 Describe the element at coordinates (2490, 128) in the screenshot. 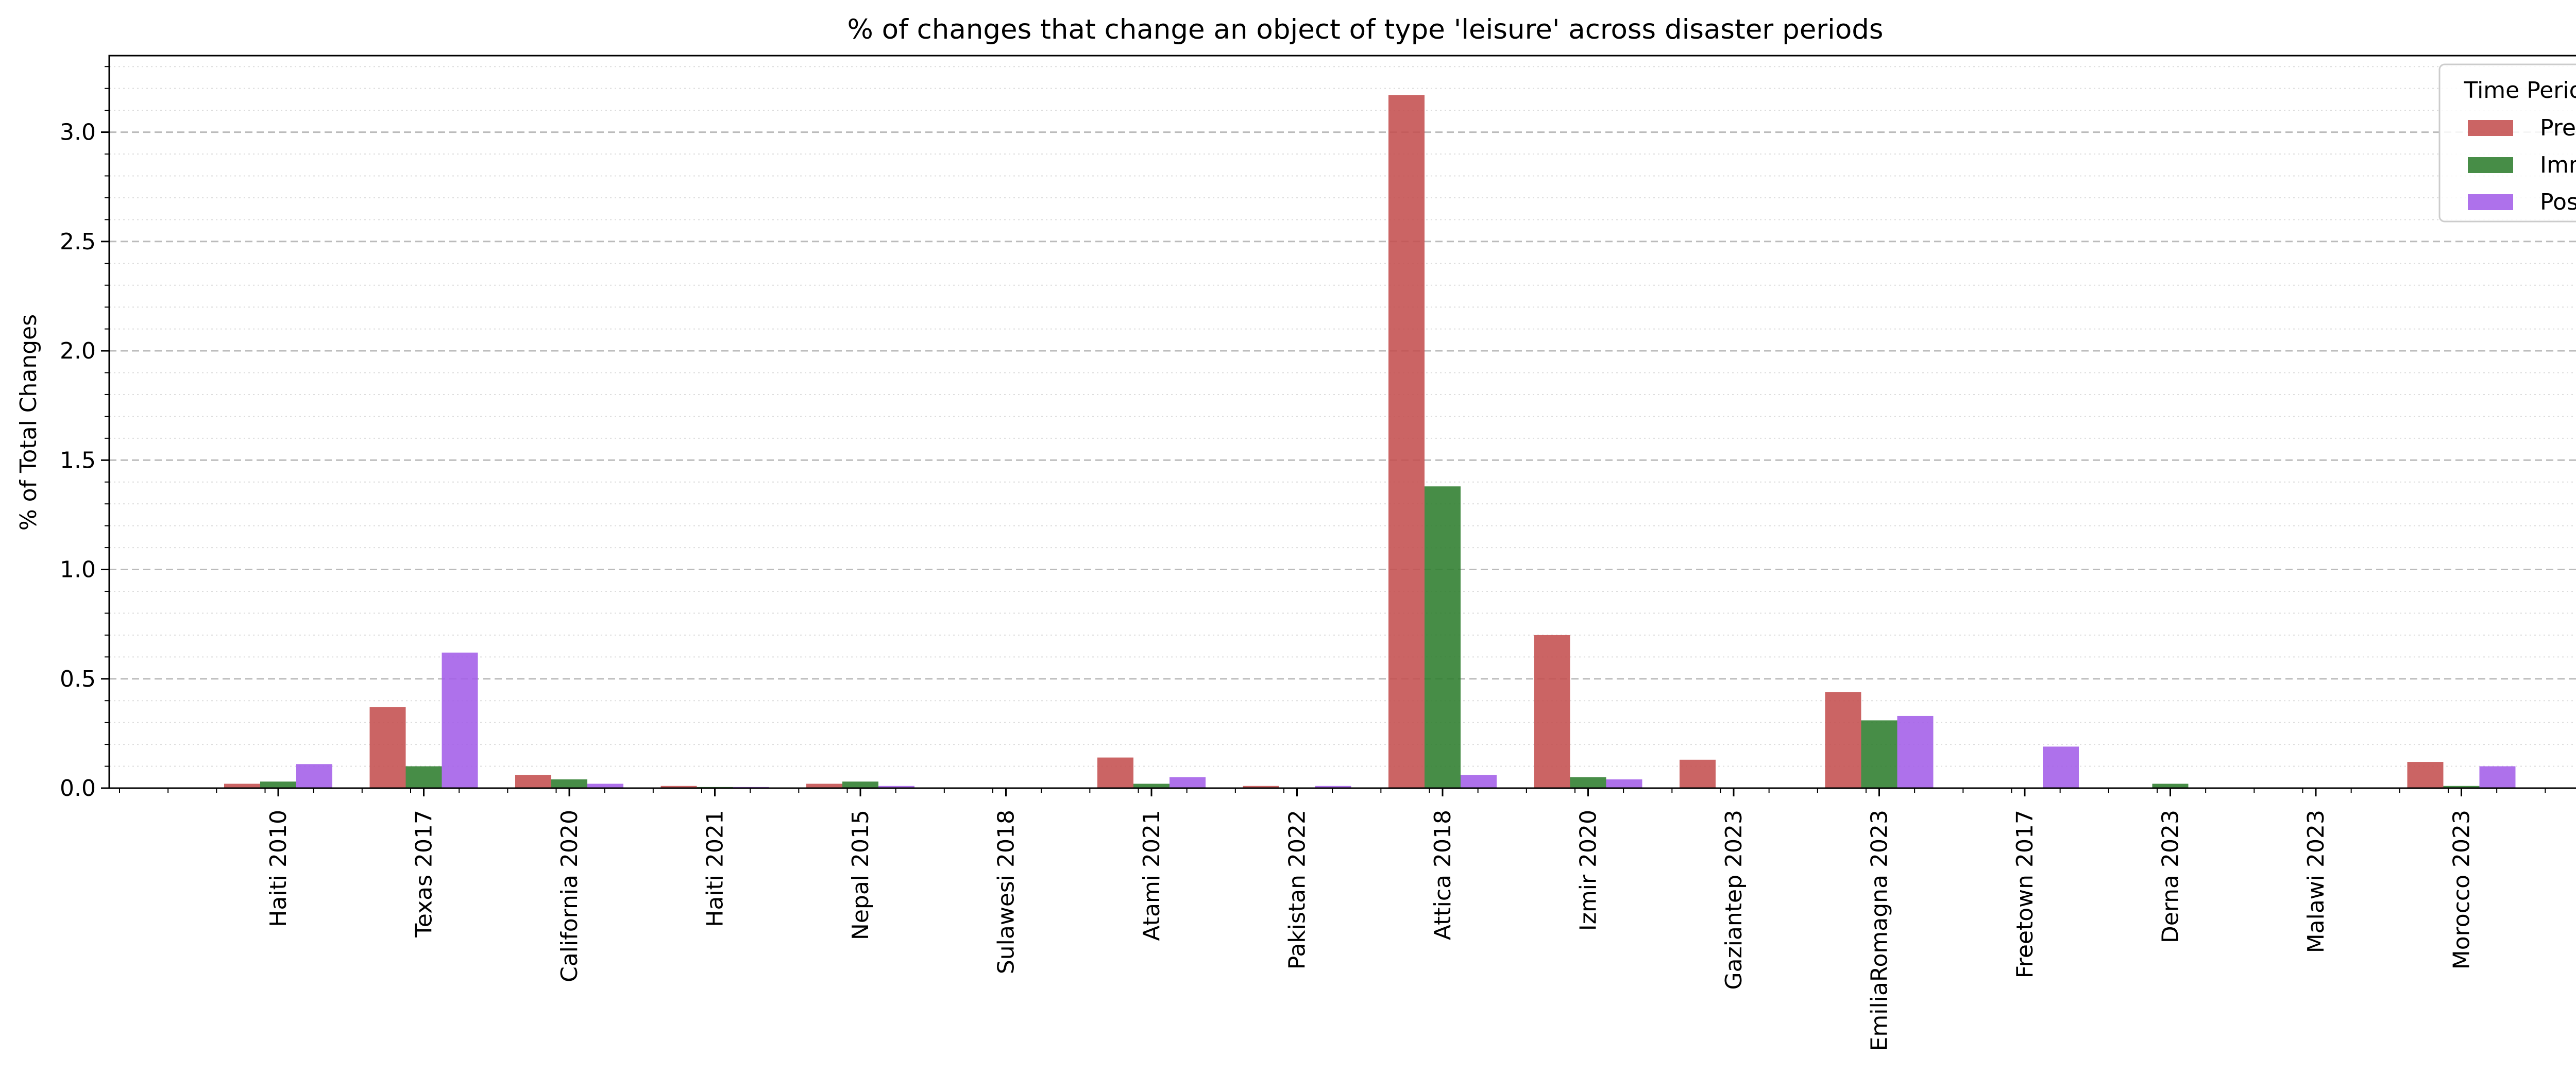

I see `legend-swatch-pre` at that location.